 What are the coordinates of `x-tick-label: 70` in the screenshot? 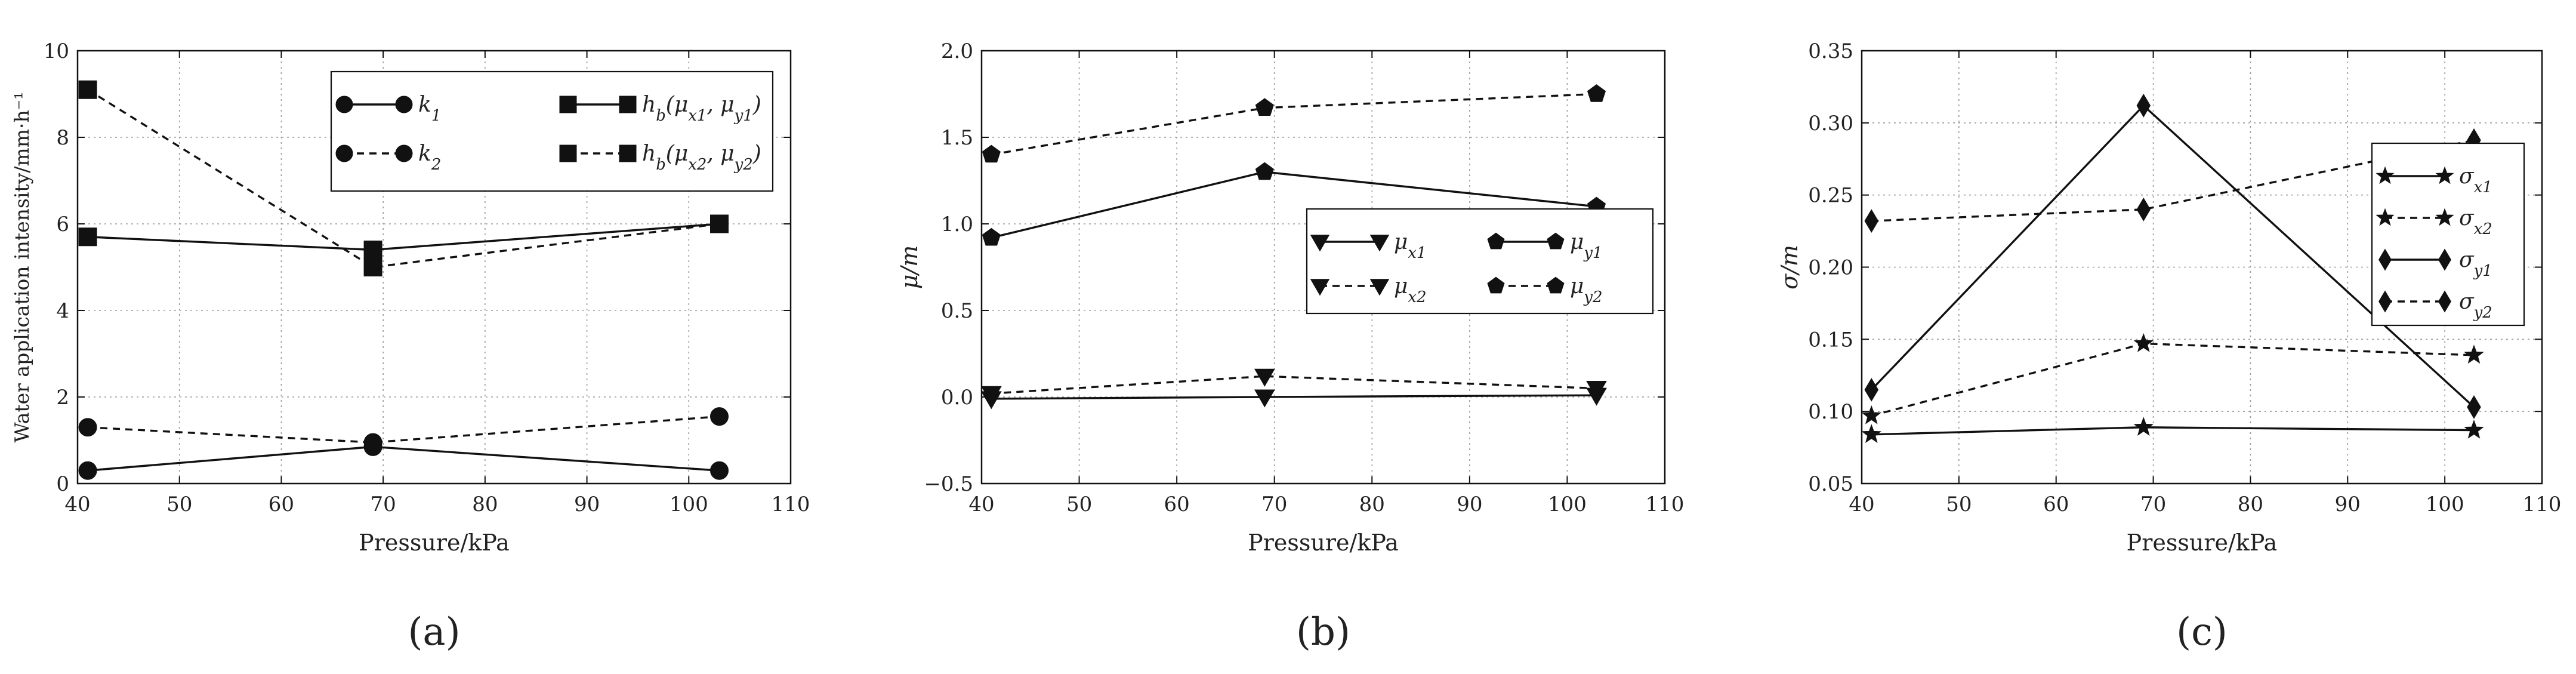 It's located at (2153, 504).